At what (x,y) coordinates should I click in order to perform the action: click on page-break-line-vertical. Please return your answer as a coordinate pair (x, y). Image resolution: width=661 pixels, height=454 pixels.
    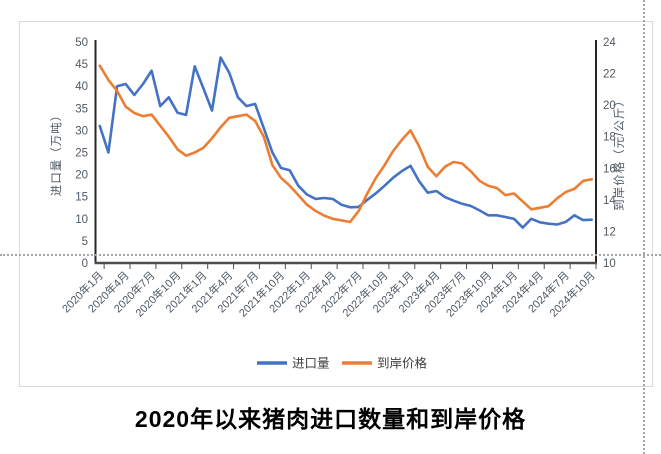
    Looking at the image, I should click on (644, 227).